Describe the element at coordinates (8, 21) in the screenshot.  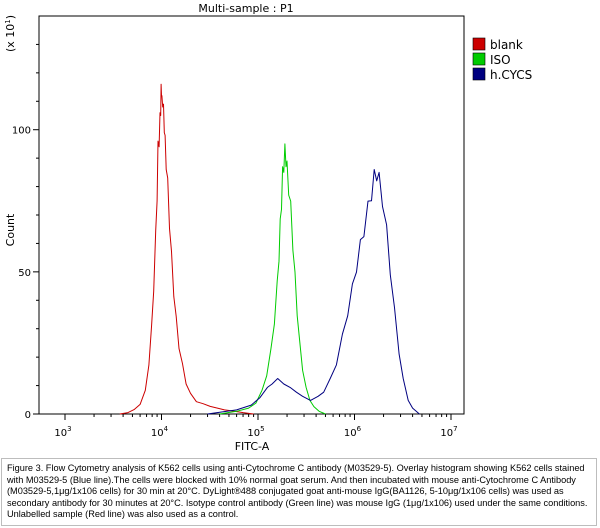
I see `y-multiplier-exponent: 1` at that location.